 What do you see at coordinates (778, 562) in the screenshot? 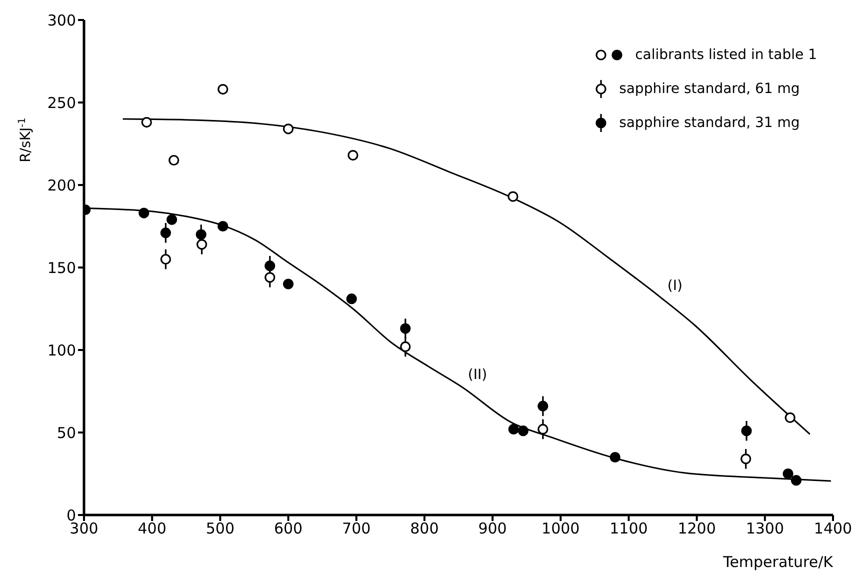
I see `x-axis-title: Temperature/K` at bounding box center [778, 562].